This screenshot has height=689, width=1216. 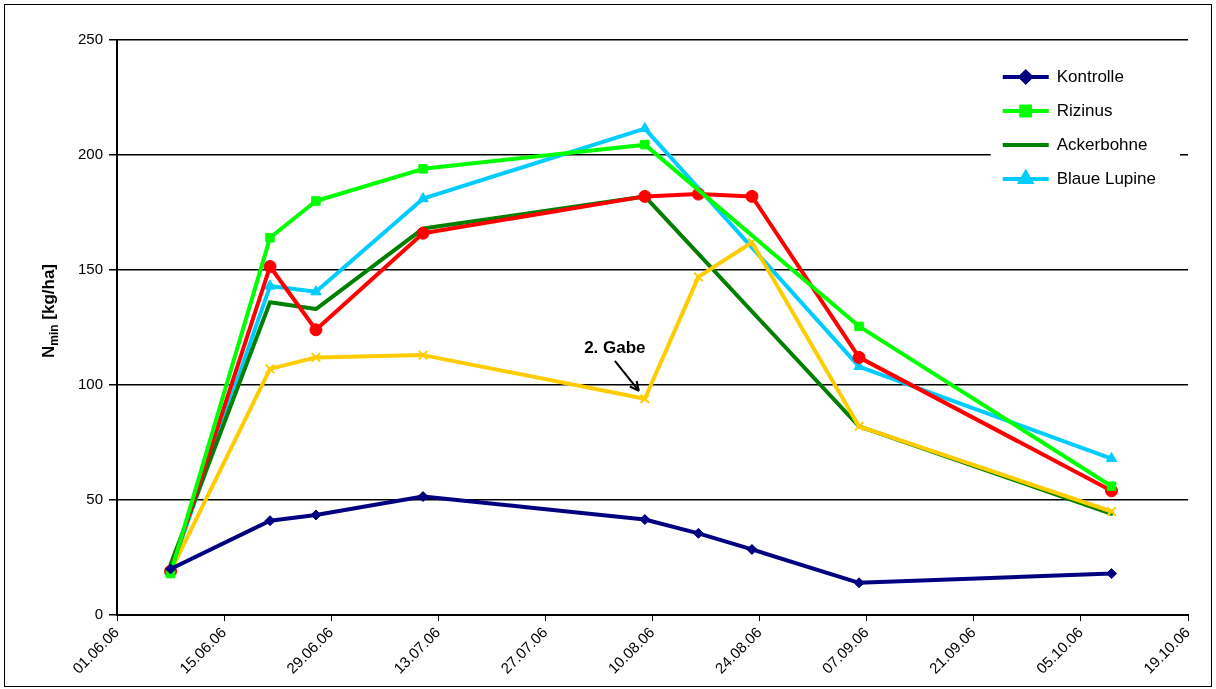 What do you see at coordinates (91, 154) in the screenshot?
I see `y-tick-label: 200` at bounding box center [91, 154].